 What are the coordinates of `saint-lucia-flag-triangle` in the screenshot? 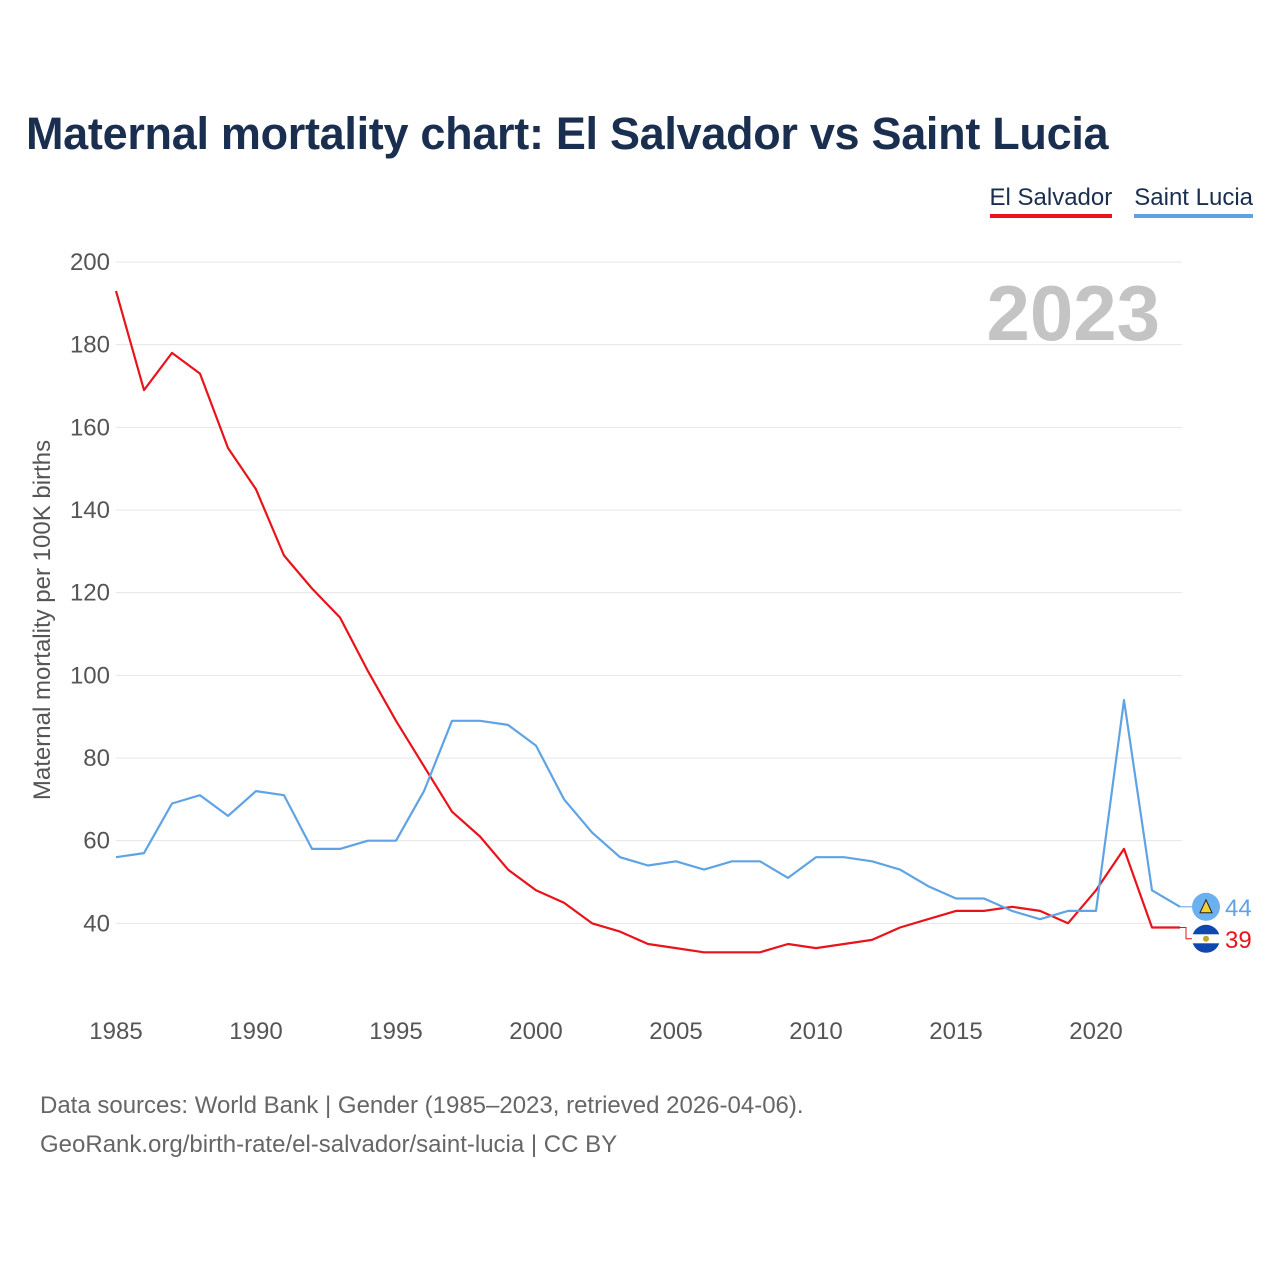 It's located at (1206, 906).